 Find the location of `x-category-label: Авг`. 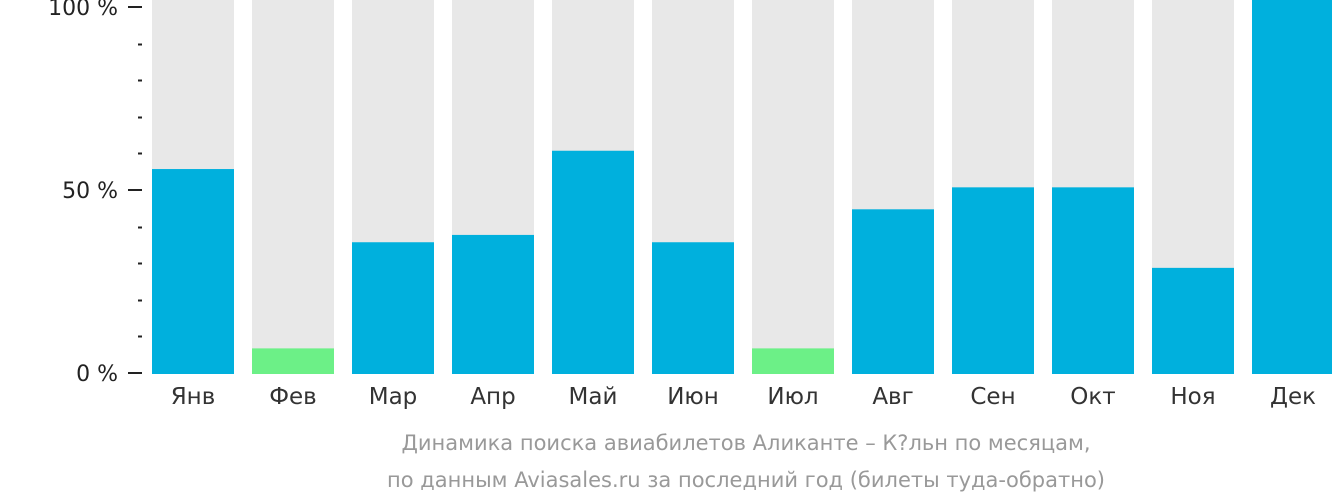

x-category-label: Авг is located at coordinates (892, 397).